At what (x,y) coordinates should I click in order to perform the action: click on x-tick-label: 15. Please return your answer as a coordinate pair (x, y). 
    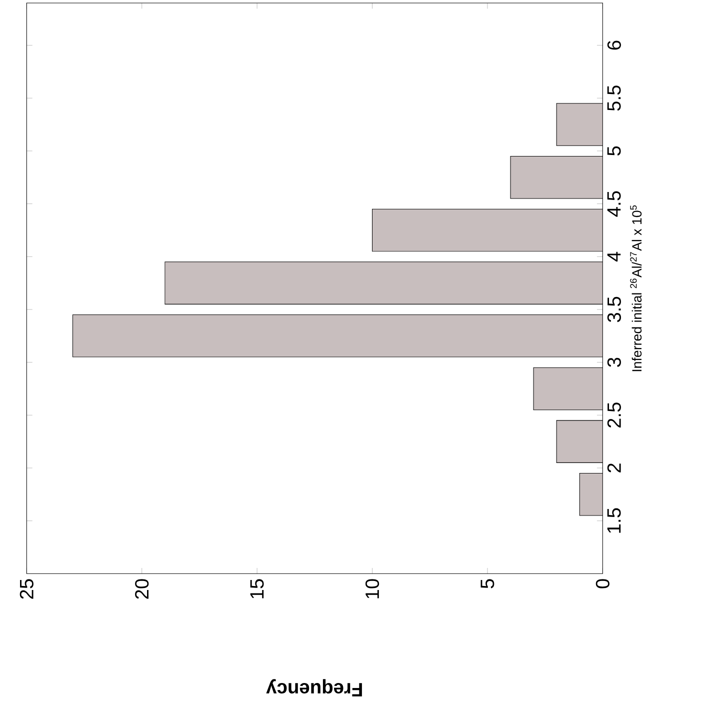
    Looking at the image, I should click on (257, 588).